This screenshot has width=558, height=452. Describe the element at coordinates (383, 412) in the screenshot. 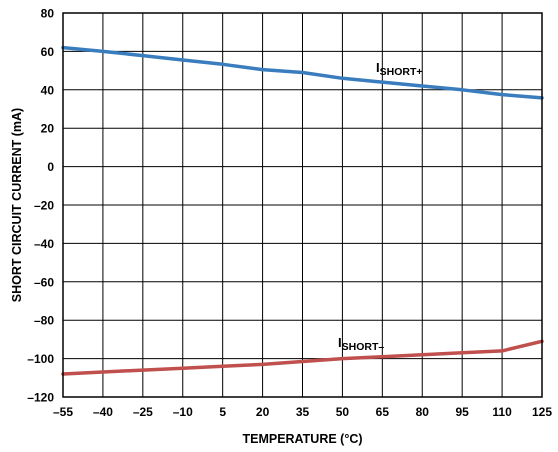

I see `x-tick-label: 65` at that location.